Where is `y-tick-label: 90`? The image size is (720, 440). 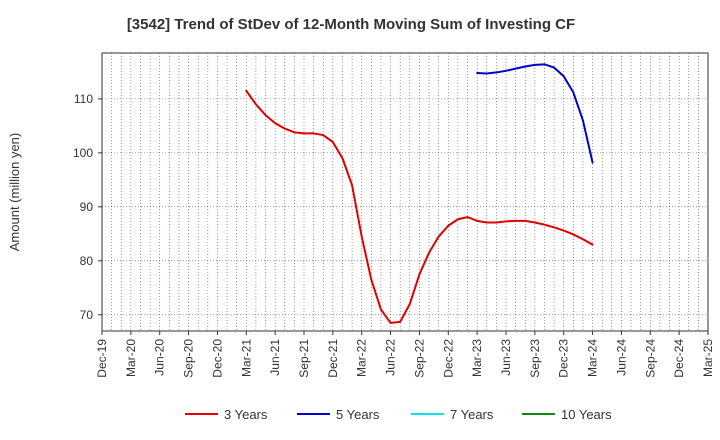 y-tick-label: 90 is located at coordinates (87, 207).